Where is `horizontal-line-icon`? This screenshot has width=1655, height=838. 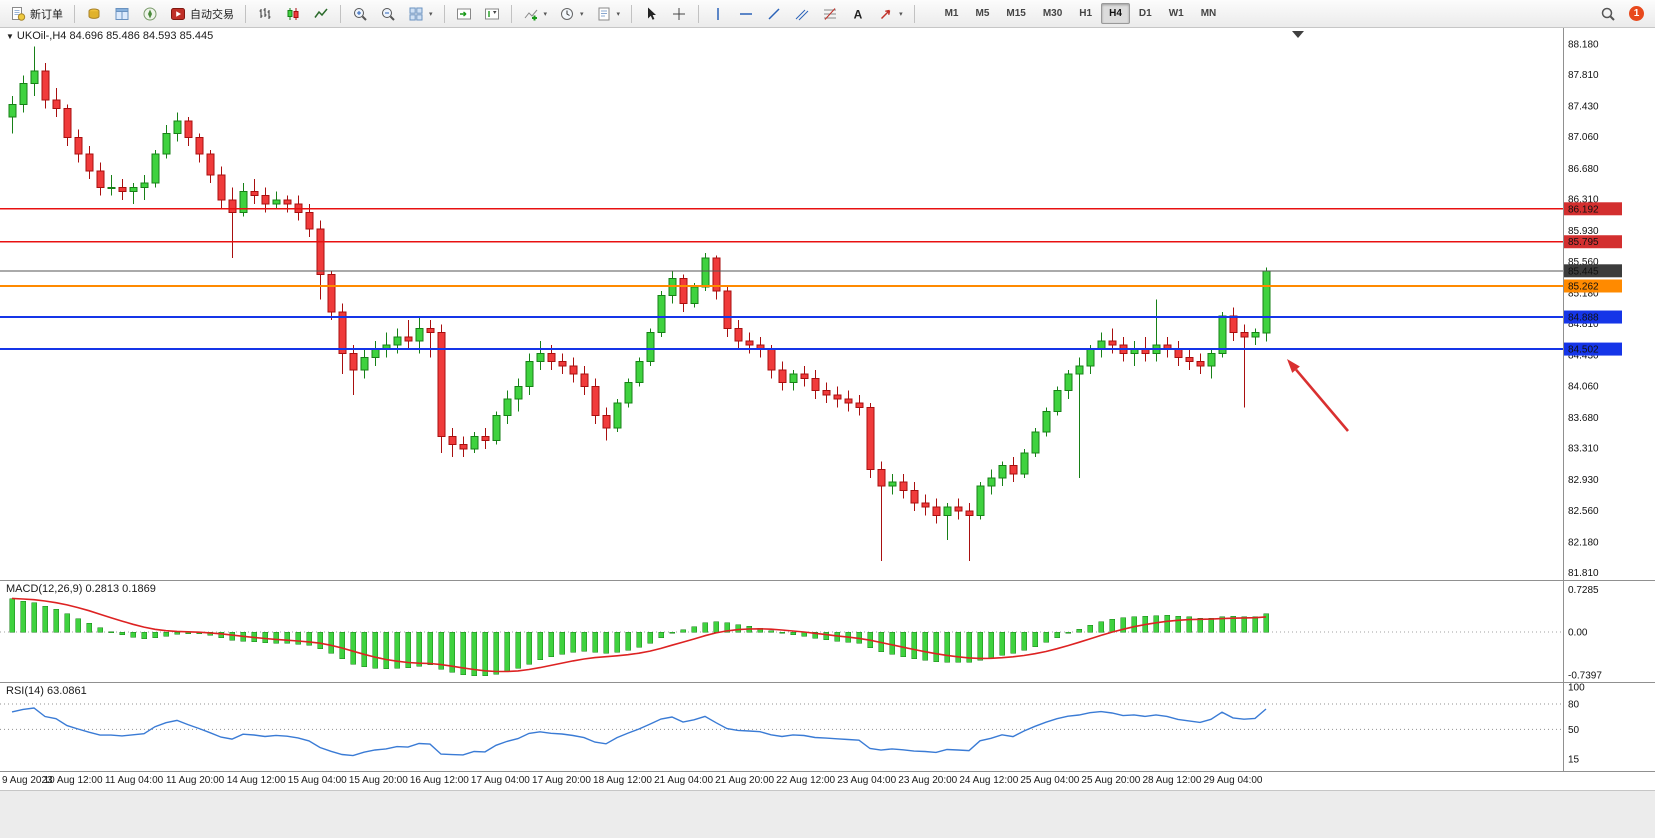
horizontal-line-icon is located at coordinates (746, 13).